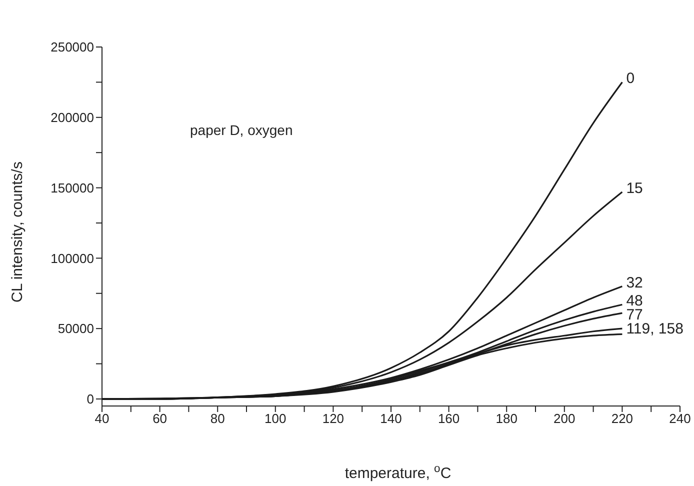  Describe the element at coordinates (622, 418) in the screenshot. I see `x-tick-label: 220` at that location.